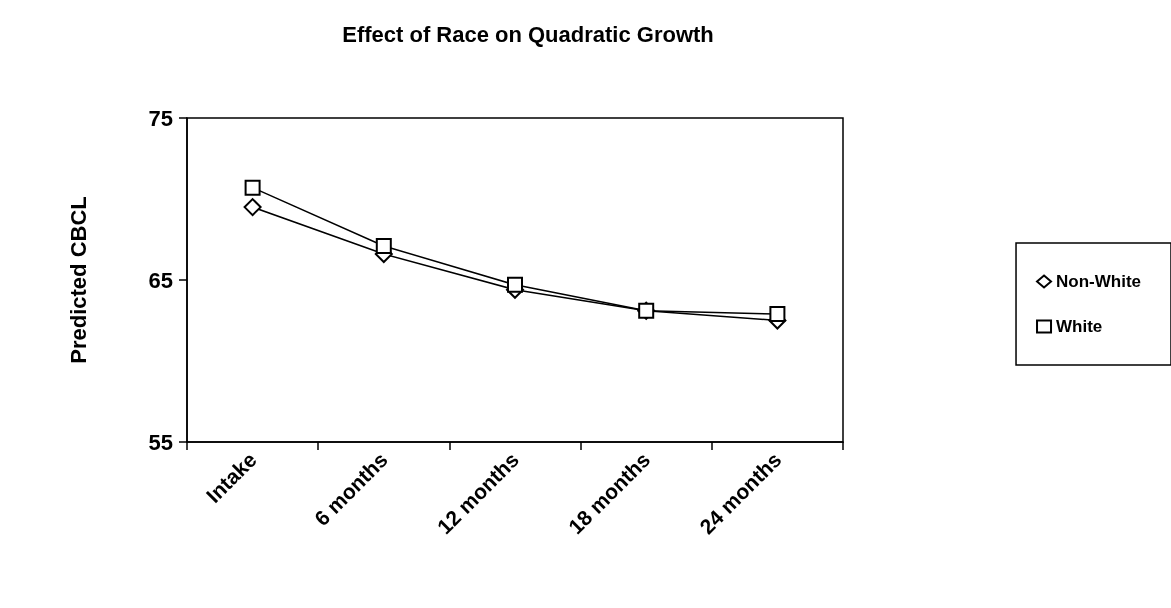  Describe the element at coordinates (160, 118) in the screenshot. I see `y-tick-label: 75` at that location.